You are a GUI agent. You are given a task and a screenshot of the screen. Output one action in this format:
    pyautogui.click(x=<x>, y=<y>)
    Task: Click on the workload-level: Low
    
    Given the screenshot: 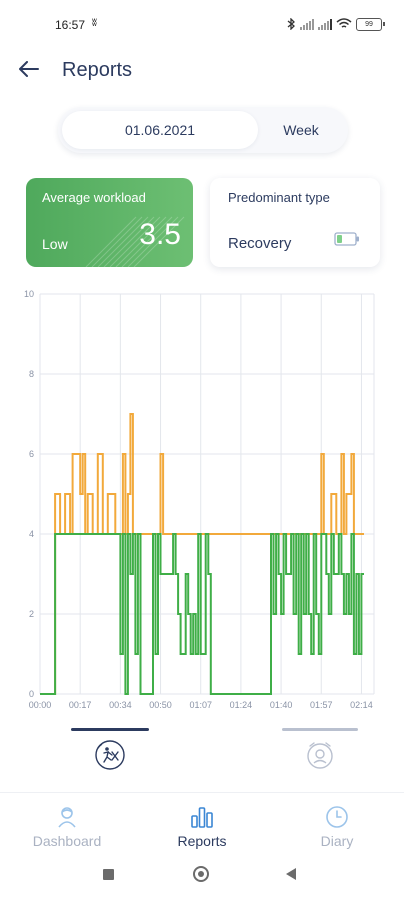 What is the action you would take?
    pyautogui.click(x=55, y=244)
    